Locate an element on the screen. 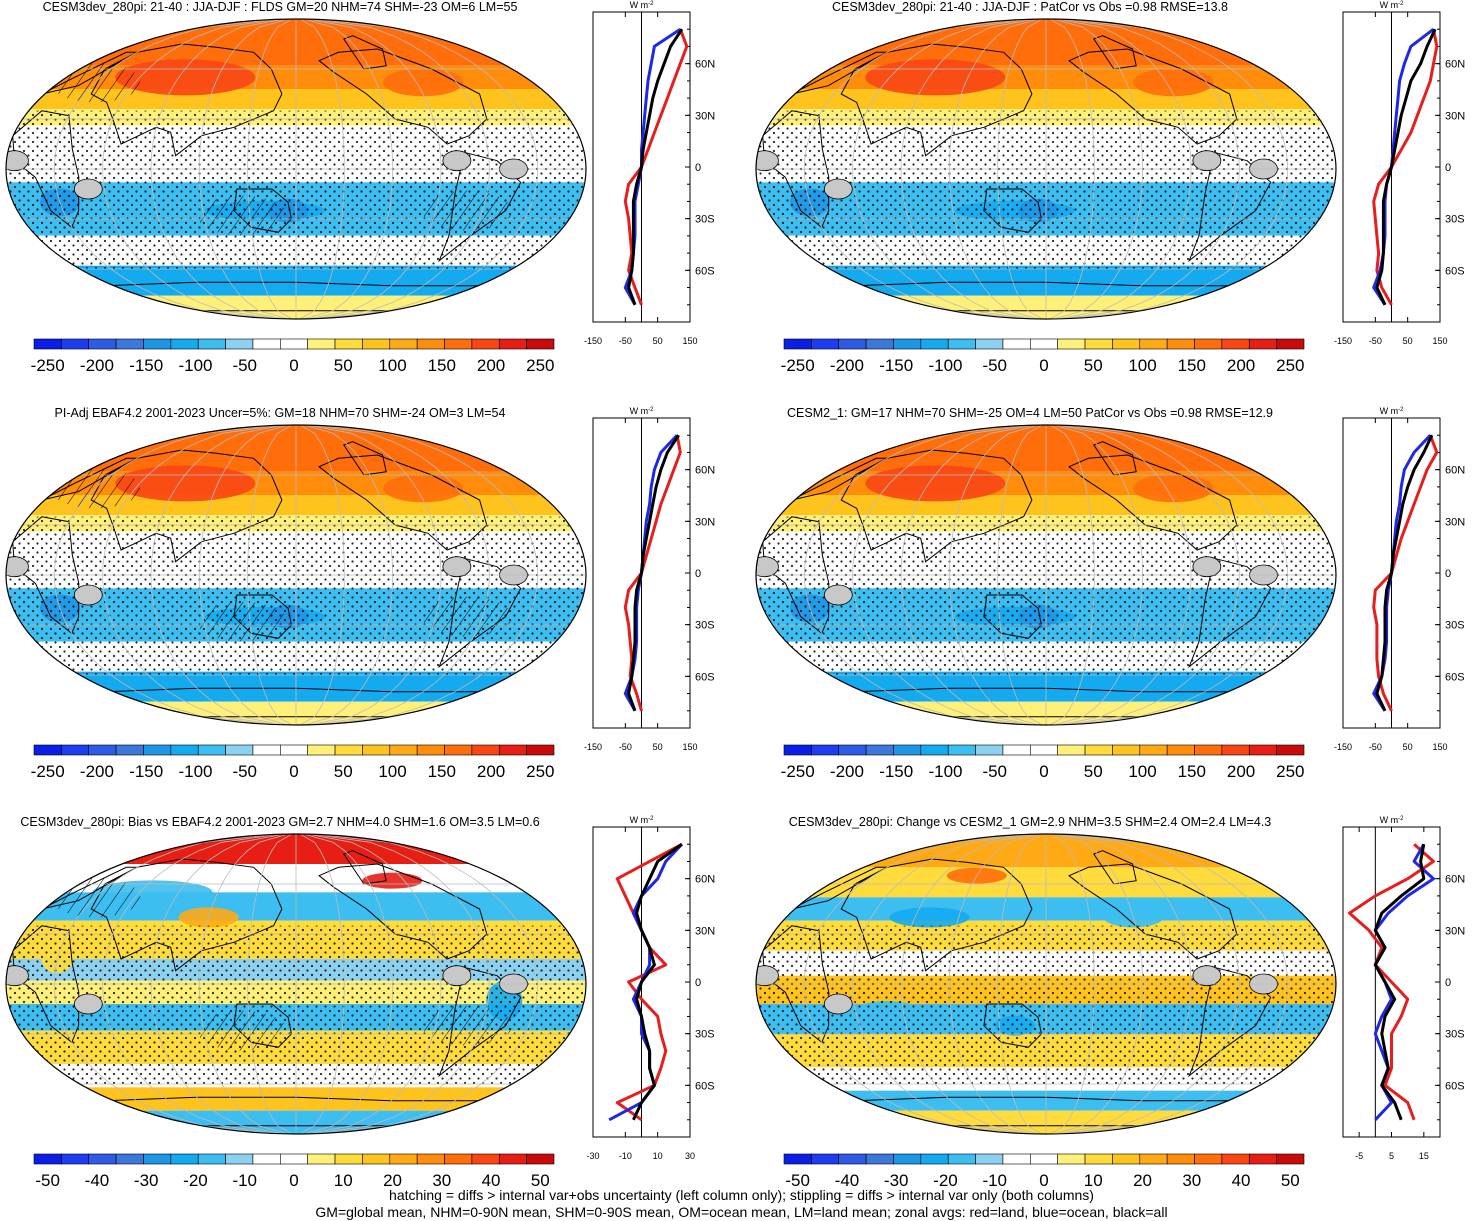 The image size is (1483, 1221). coastline-australia is located at coordinates (1012, 1025).